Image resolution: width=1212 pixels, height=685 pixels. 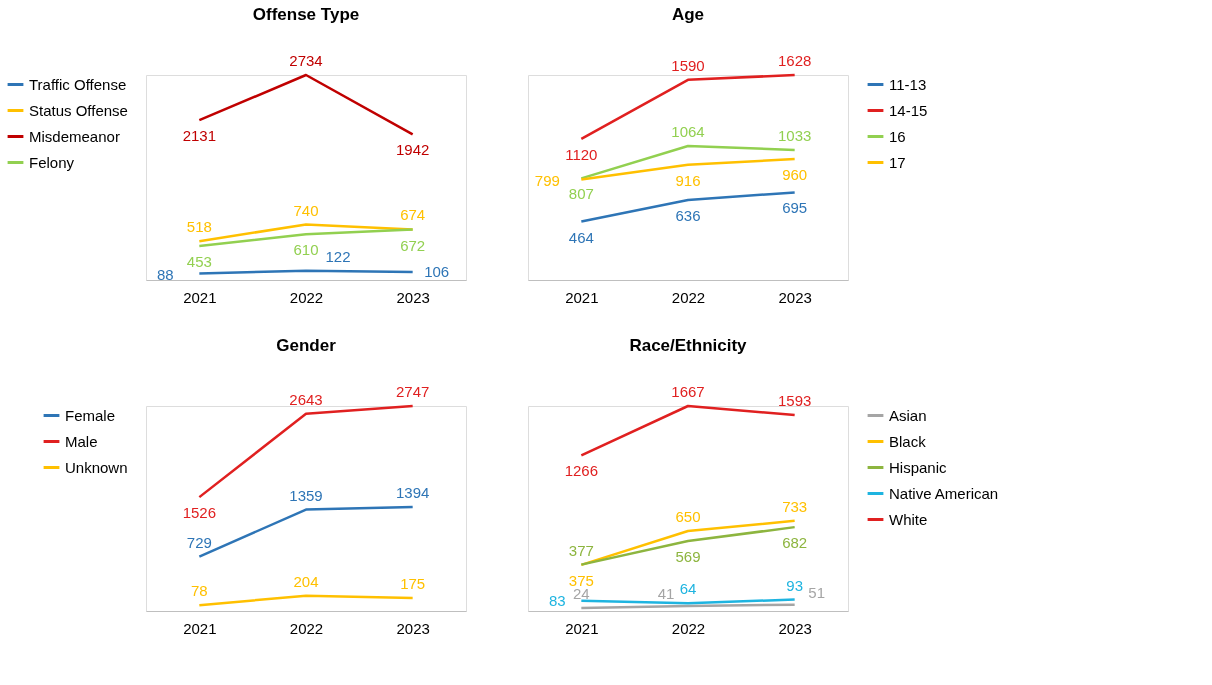 What do you see at coordinates (413, 583) in the screenshot?
I see `data-label: 175` at bounding box center [413, 583].